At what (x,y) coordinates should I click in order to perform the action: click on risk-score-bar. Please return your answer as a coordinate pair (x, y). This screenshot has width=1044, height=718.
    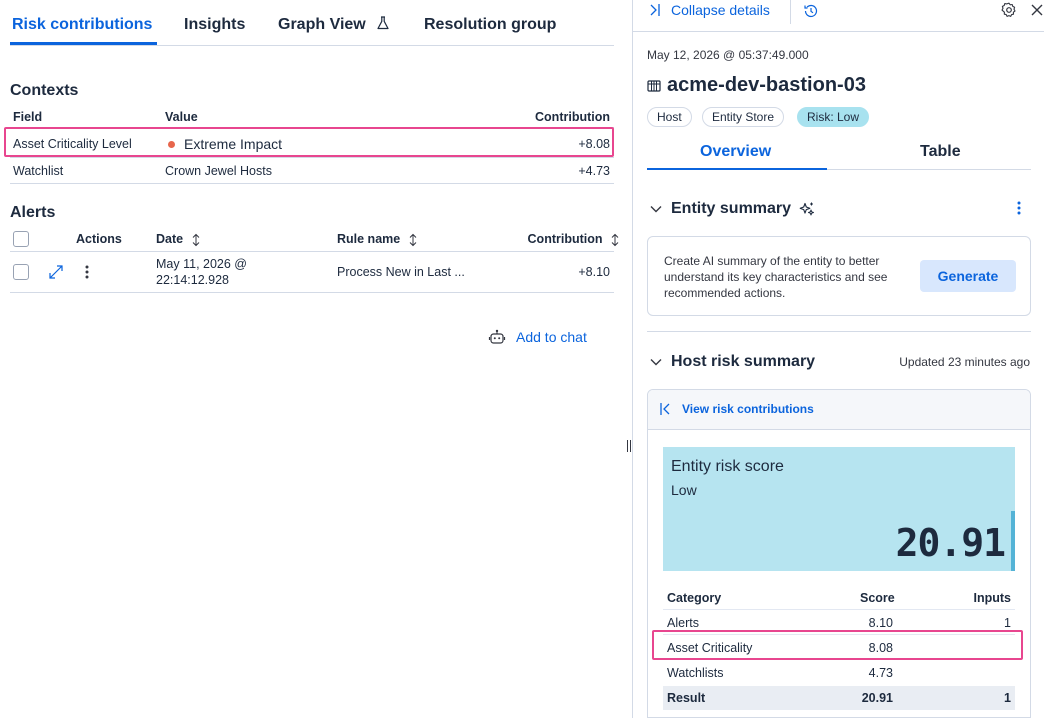
    Looking at the image, I should click on (1013, 541).